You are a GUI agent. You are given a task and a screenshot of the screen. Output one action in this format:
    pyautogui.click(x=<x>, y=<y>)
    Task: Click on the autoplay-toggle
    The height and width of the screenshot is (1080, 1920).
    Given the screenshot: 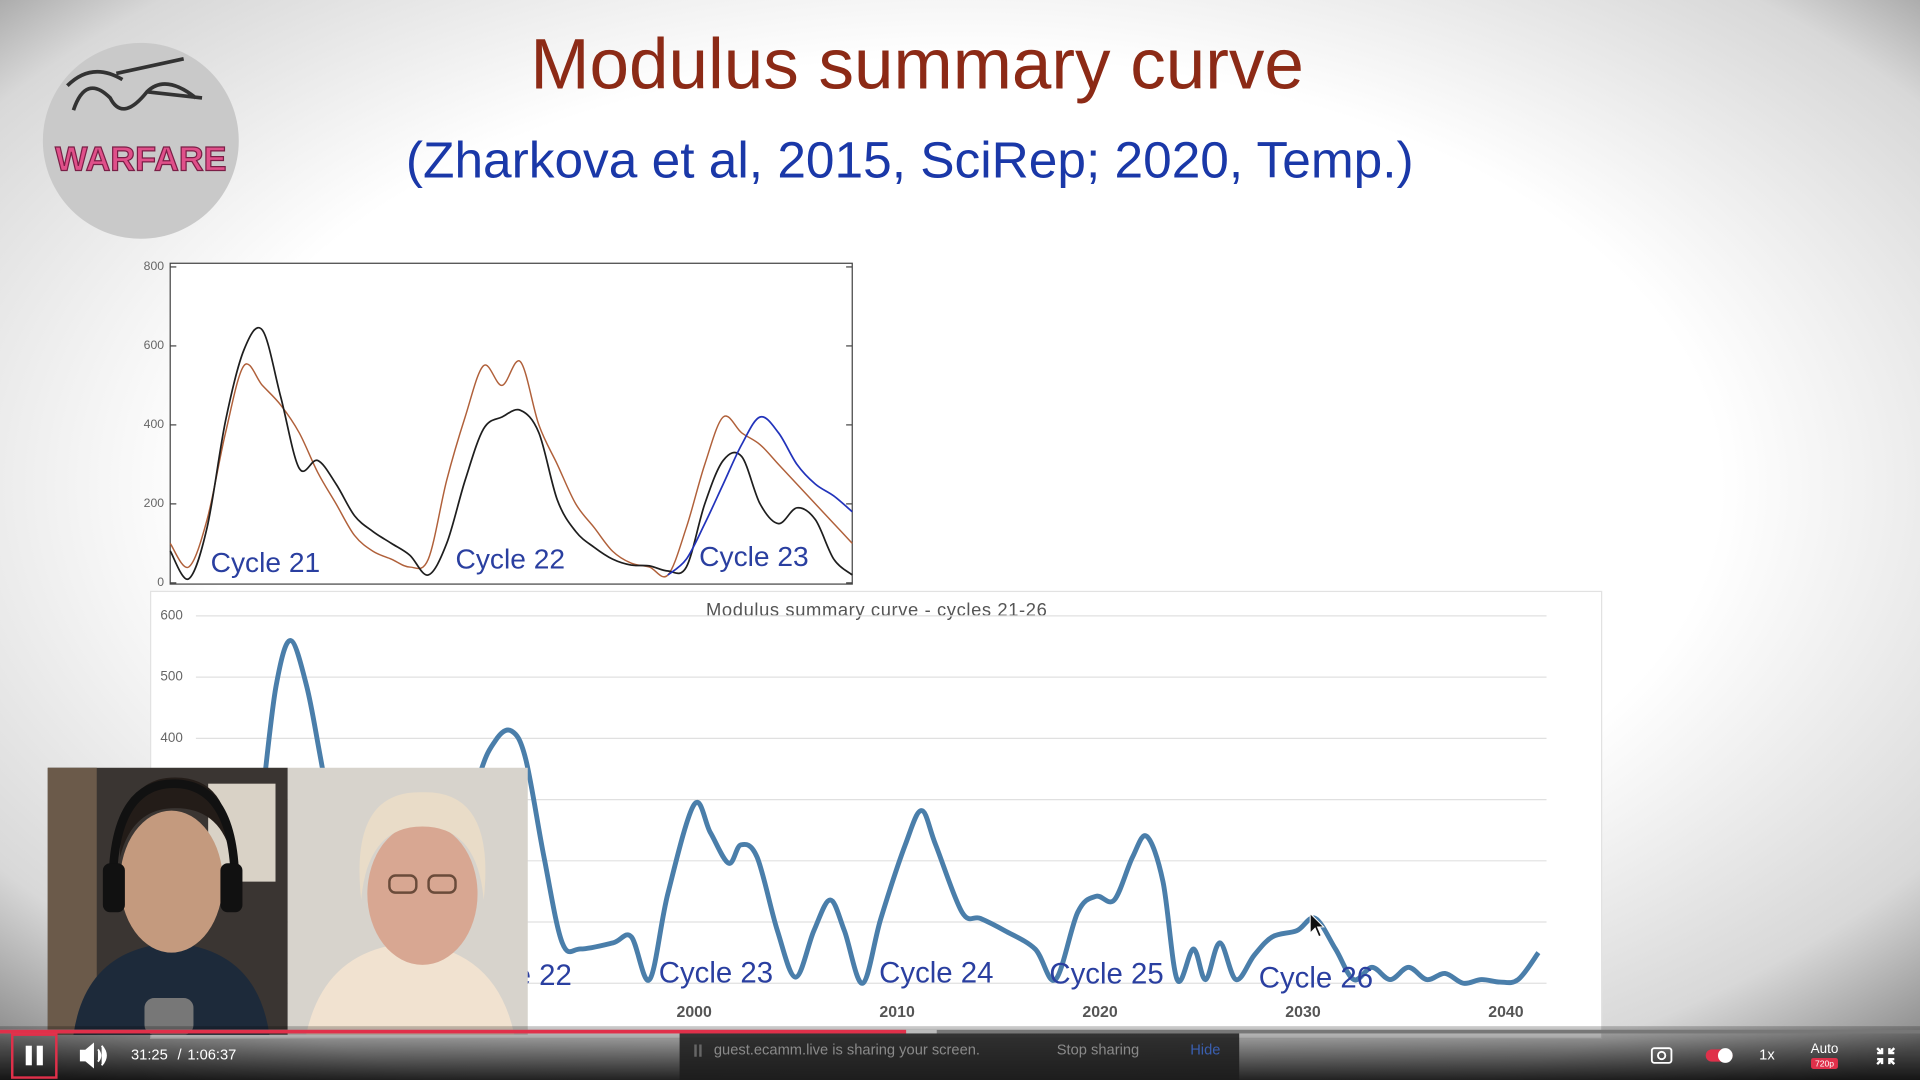 What is the action you would take?
    pyautogui.click(x=1719, y=1055)
    